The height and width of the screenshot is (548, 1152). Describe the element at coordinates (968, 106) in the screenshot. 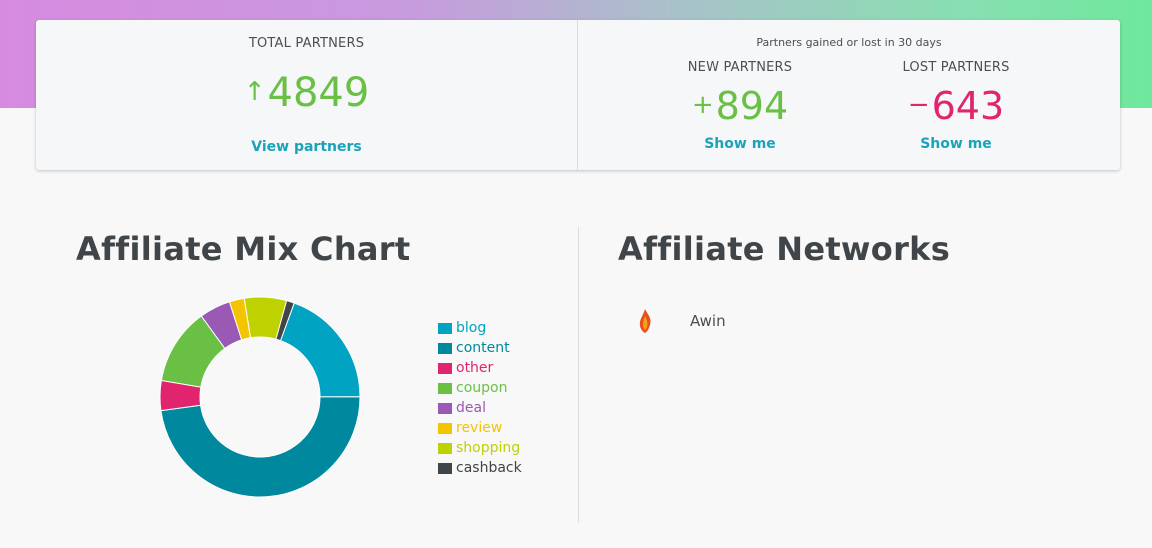

I see `lost-partners-number: 643` at that location.